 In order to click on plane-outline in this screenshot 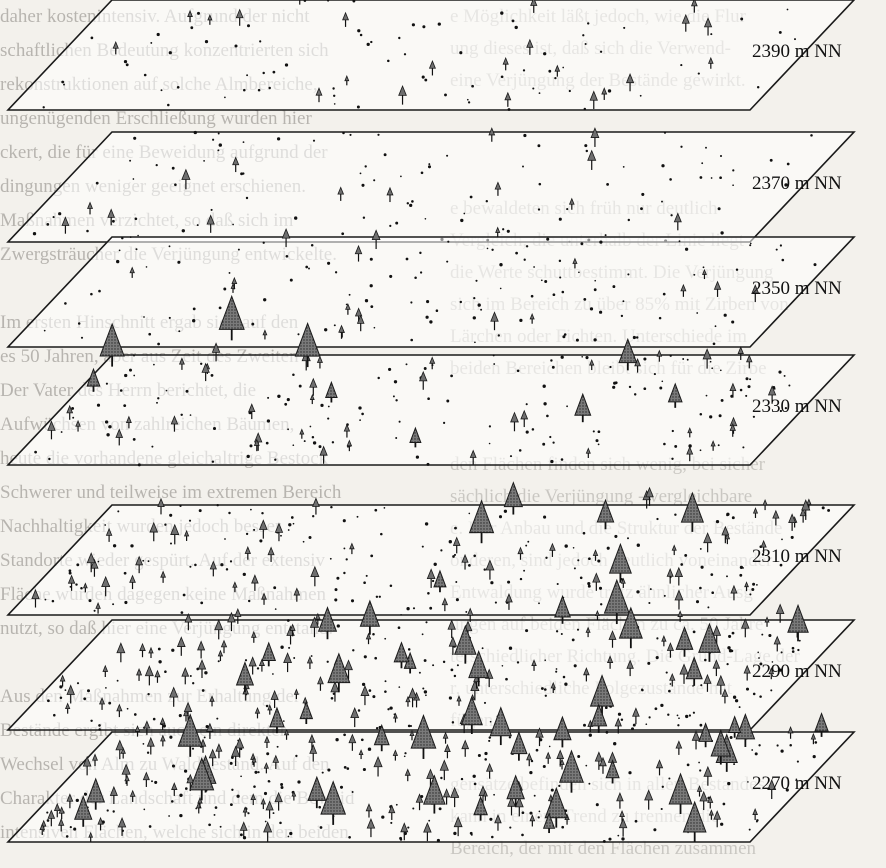, I will do `click(431, 55)`.